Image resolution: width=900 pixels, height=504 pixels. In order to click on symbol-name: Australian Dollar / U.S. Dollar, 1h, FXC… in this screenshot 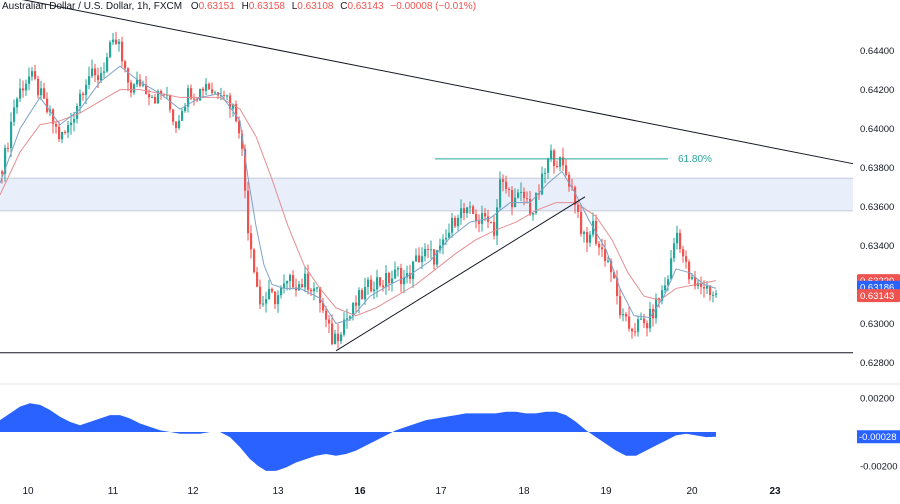, I will do `click(92, 6)`.